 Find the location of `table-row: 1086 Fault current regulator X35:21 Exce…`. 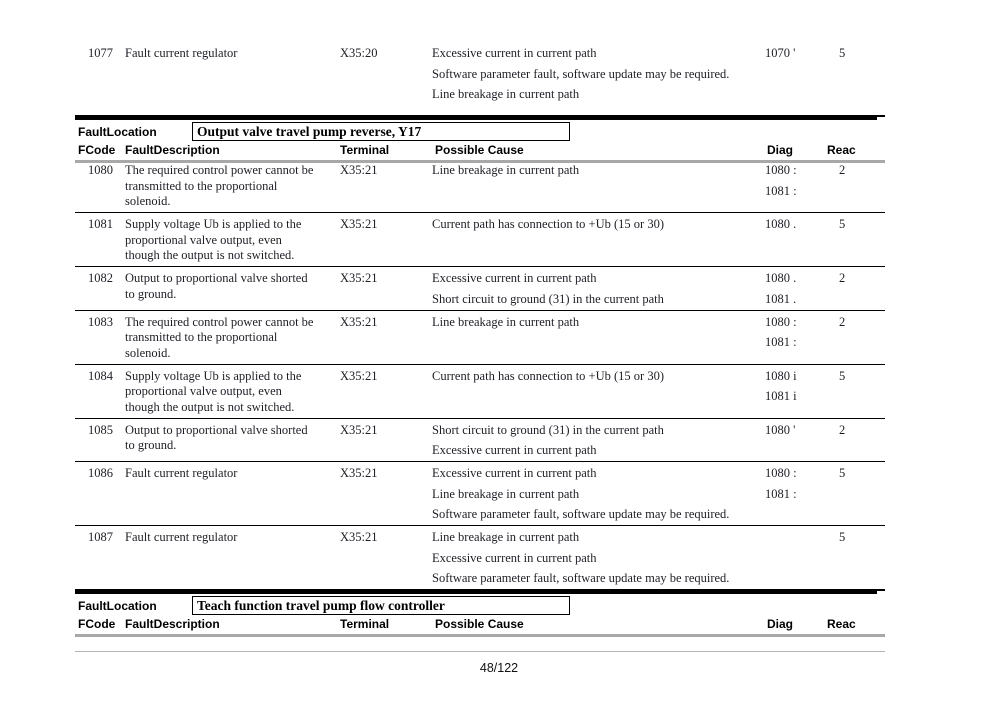

table-row: 1086 Fault current regulator X35:21 Exce… is located at coordinates (480, 493).